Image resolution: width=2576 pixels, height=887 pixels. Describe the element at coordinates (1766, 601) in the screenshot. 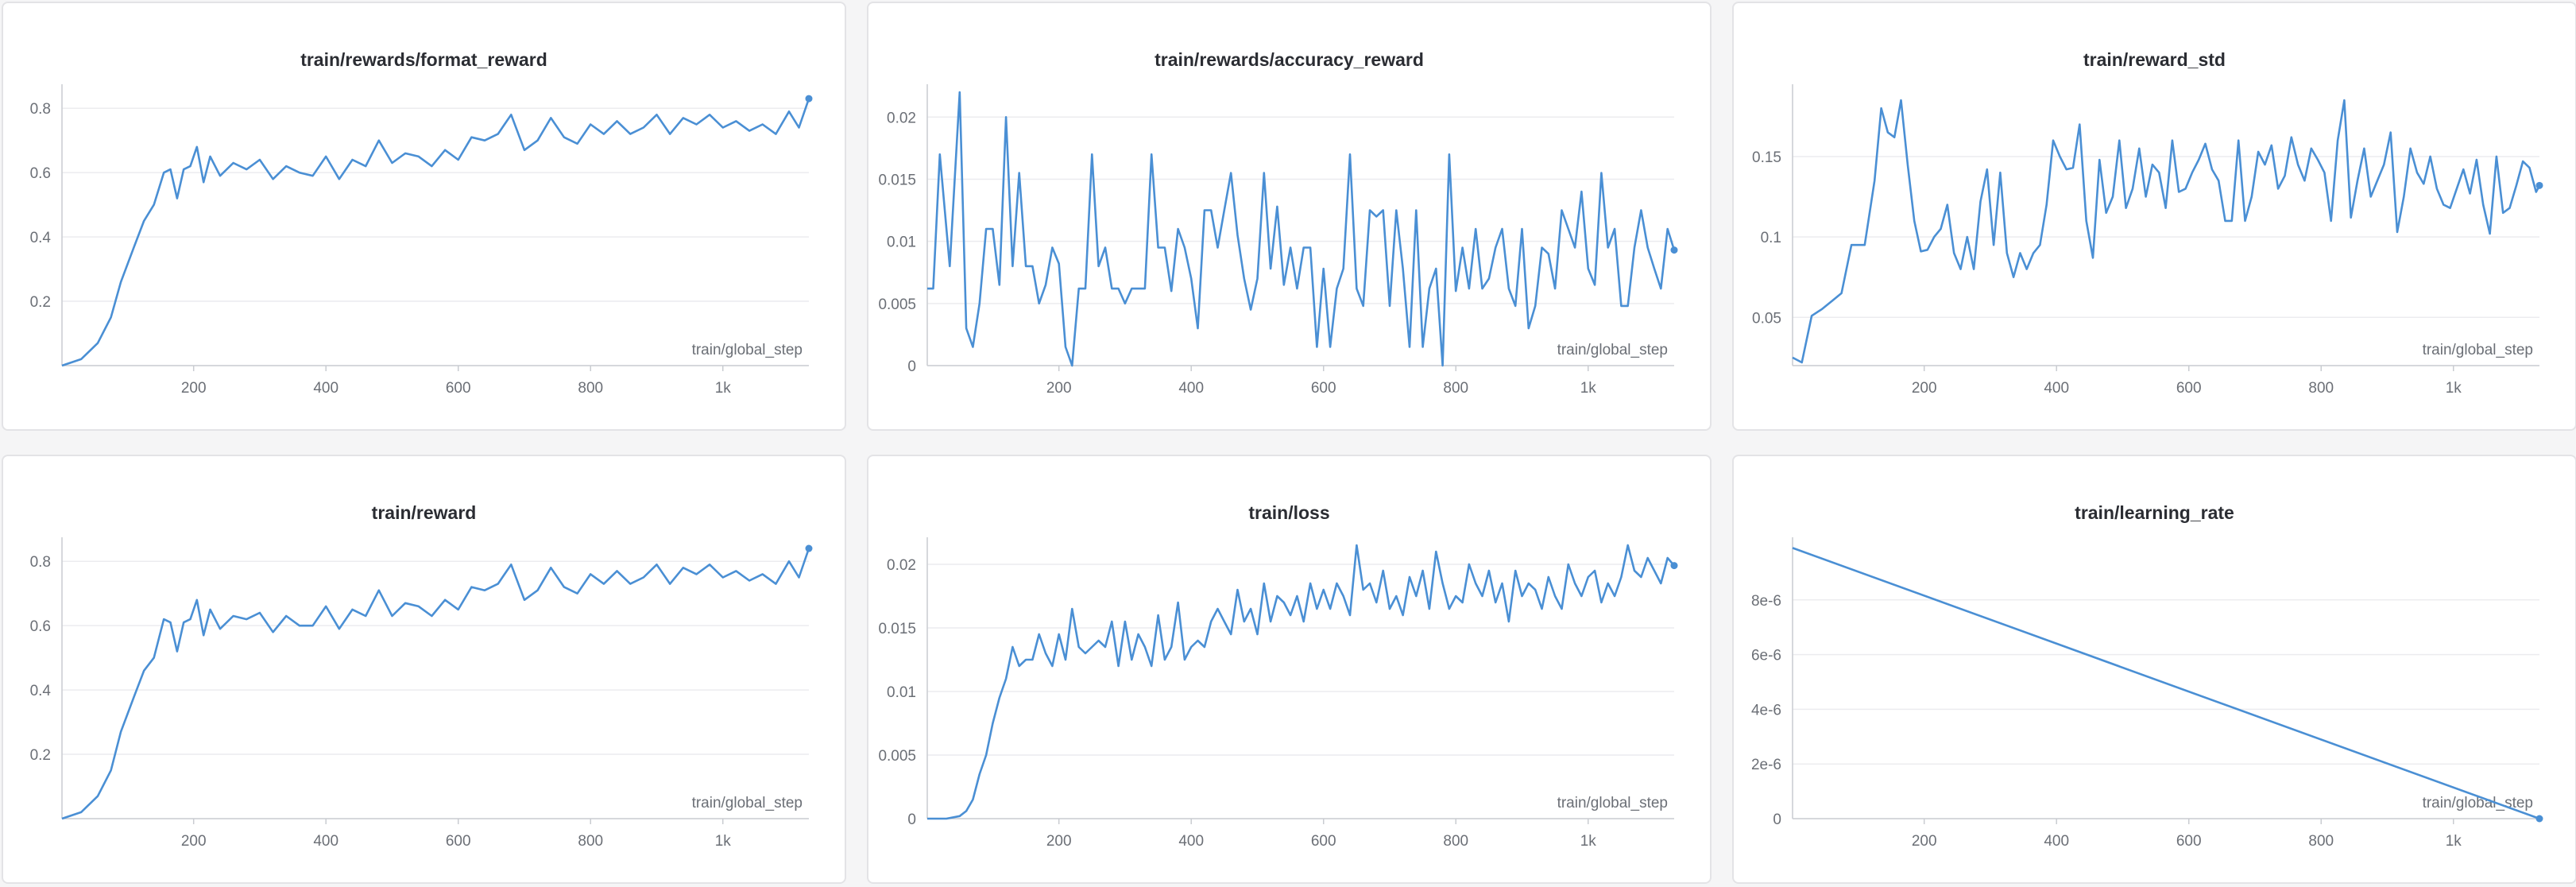

I see `y-tick-label: 8e-6` at that location.